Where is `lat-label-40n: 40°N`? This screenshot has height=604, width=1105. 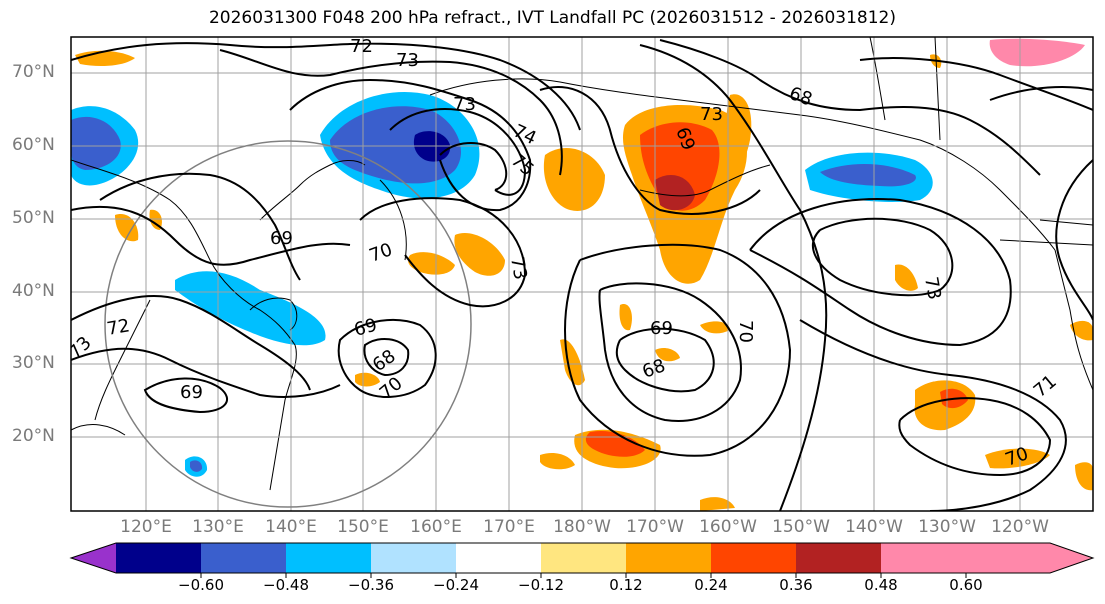
lat-label-40n: 40°N is located at coordinates (33, 291).